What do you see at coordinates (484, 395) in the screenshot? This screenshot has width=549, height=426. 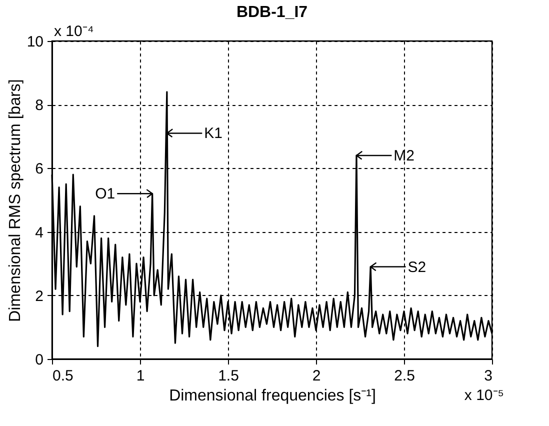 I see `text: x 10⁻⁵` at bounding box center [484, 395].